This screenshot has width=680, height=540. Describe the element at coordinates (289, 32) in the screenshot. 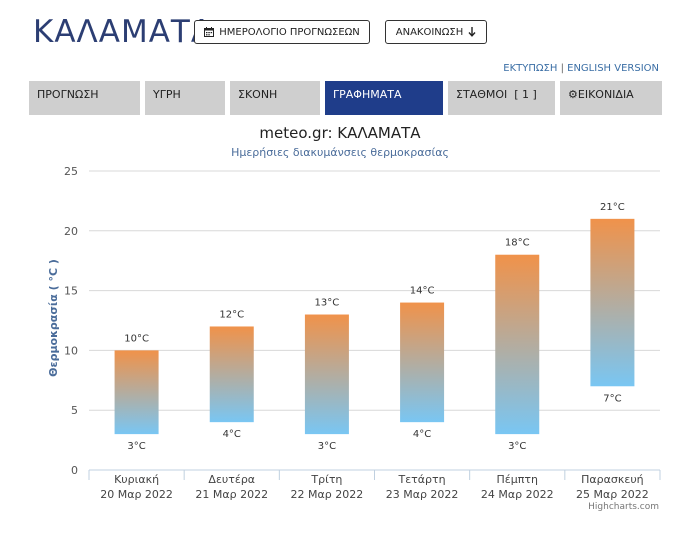

I see `forecast-calendar-label: ΗΜΕΡΟΛΟΓΙΟ ΠΡΟΓΝΩΣΕΩΝ` at that location.